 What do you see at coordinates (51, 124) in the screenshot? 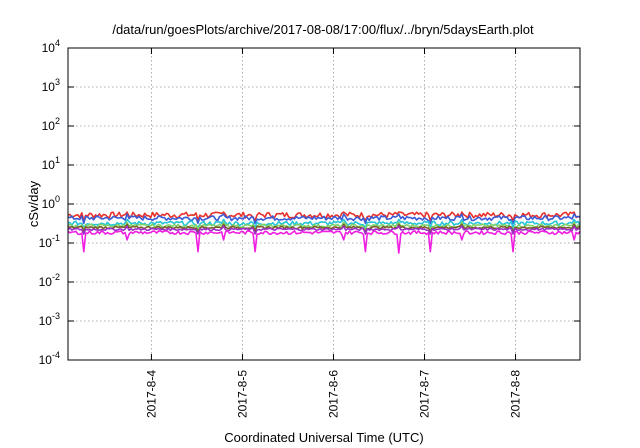
I see `y-tick-label: 10²` at bounding box center [51, 124].